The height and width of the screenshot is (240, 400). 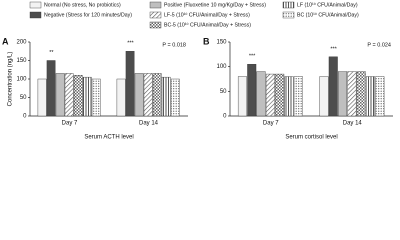 What do you see at coordinates (5, 41) in the screenshot?
I see `panel-label: A` at bounding box center [5, 41].